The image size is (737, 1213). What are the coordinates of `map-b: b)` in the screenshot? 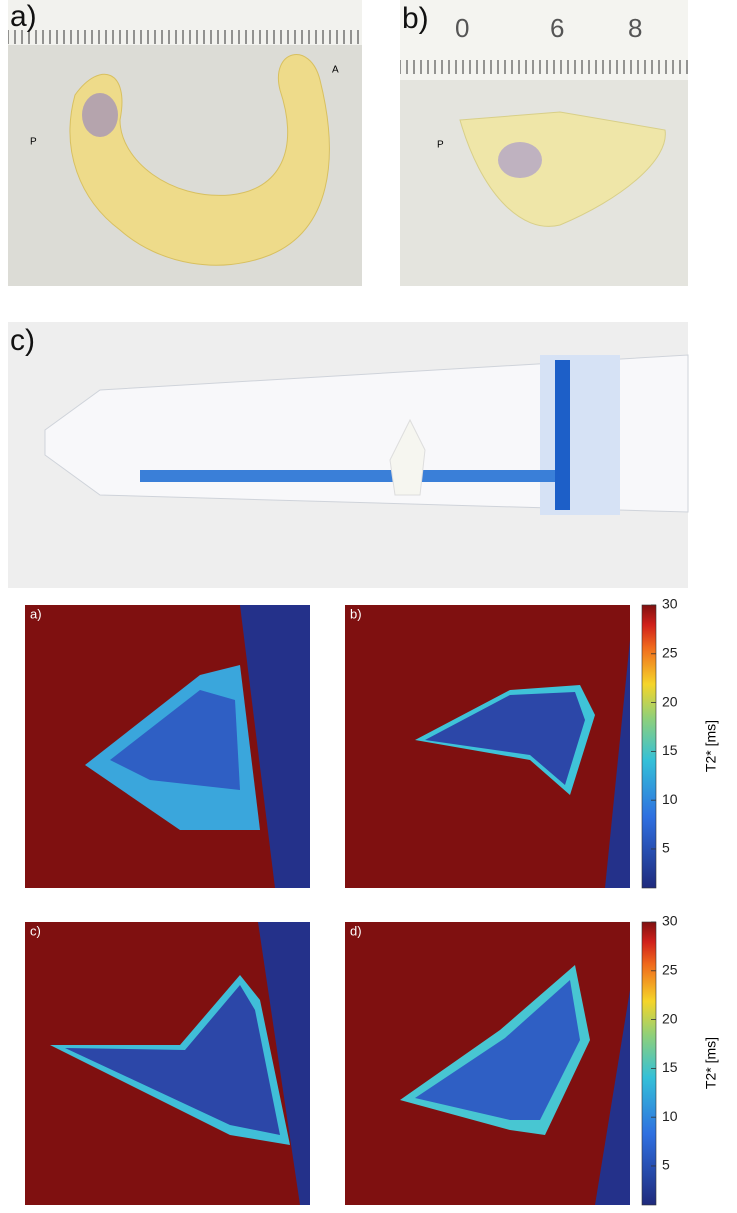 It's located at (487, 746).